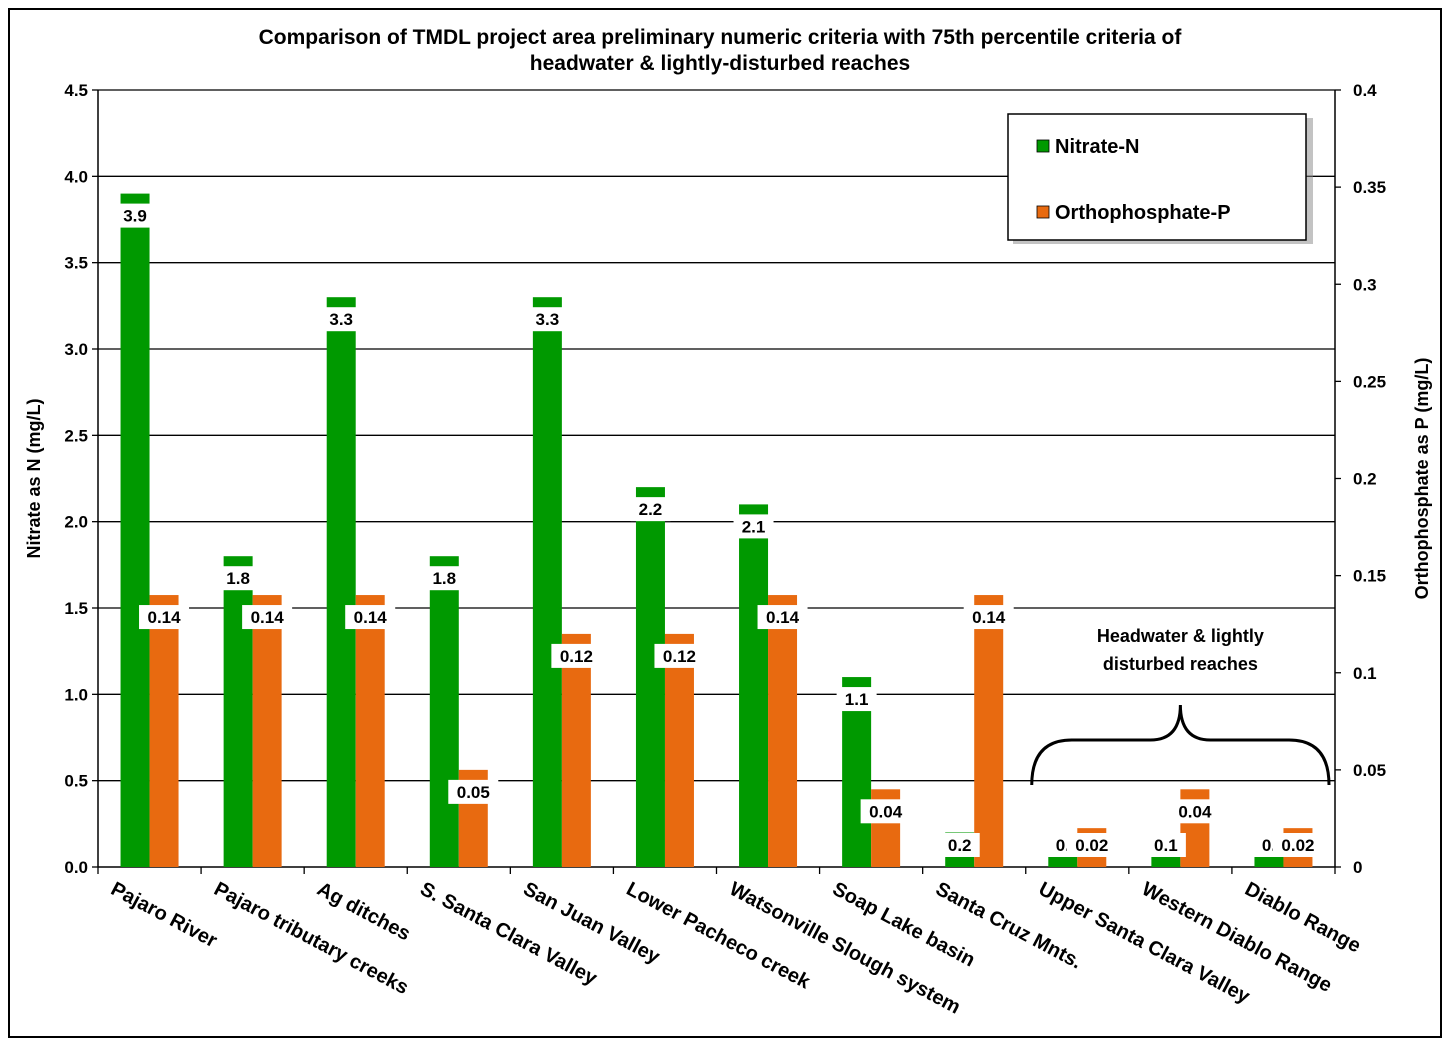  I want to click on nitrate-data-label: 2.1, so click(754, 526).